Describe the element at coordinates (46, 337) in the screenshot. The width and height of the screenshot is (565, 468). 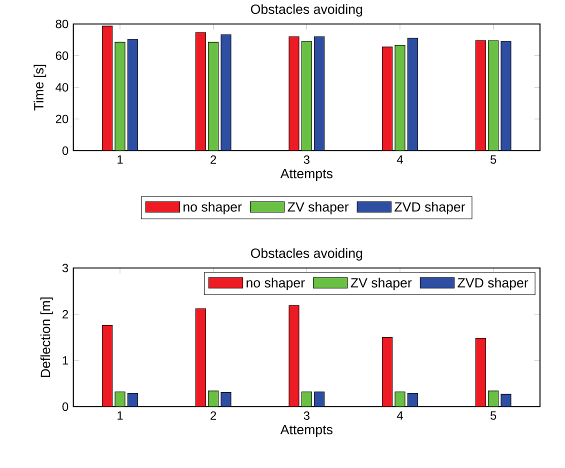
I see `y-axis-title: Deflection [m]` at that location.